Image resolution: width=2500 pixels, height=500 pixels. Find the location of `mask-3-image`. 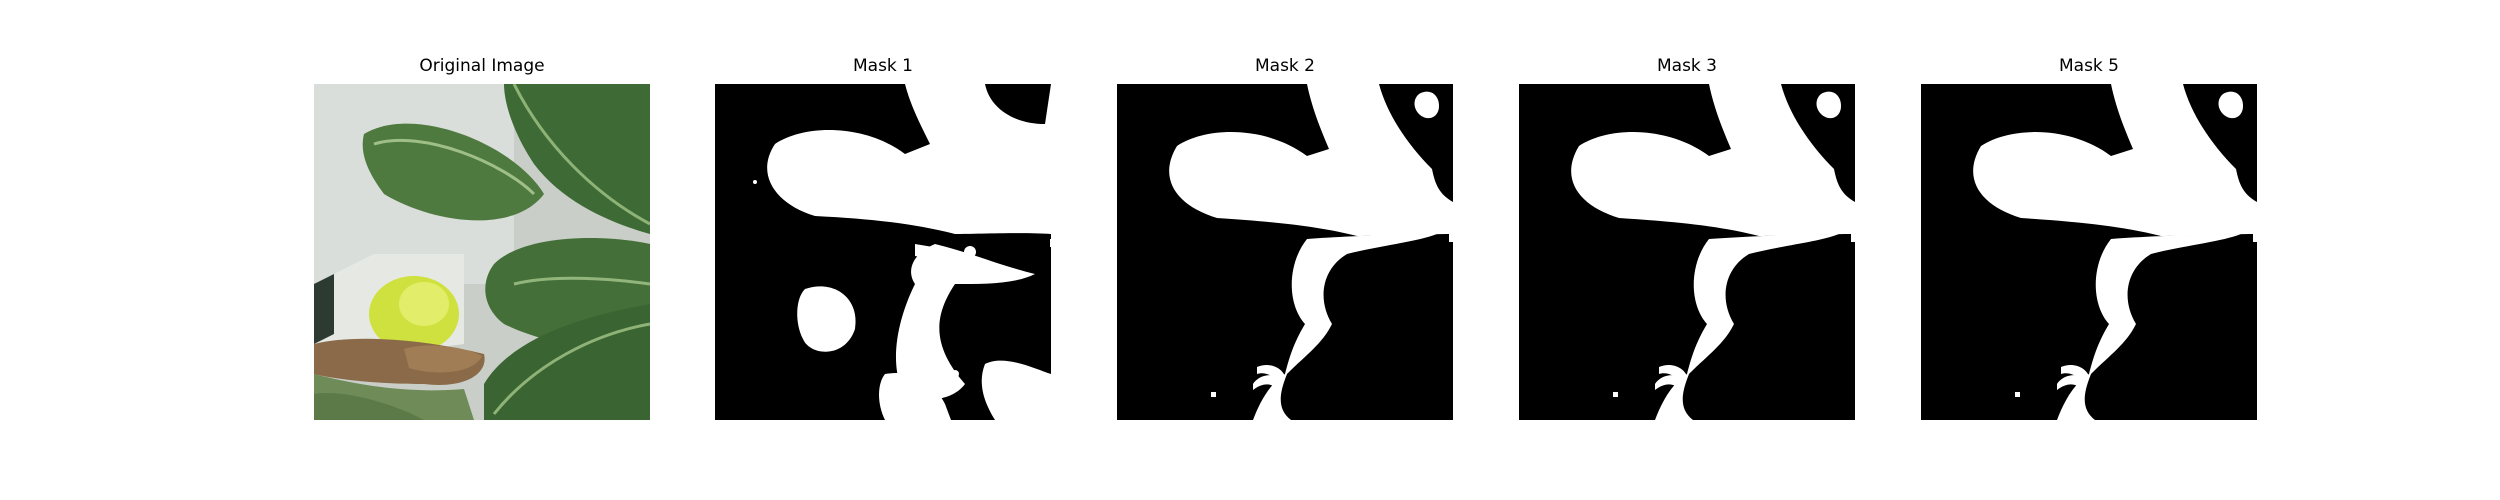

mask-3-image is located at coordinates (1687, 252).